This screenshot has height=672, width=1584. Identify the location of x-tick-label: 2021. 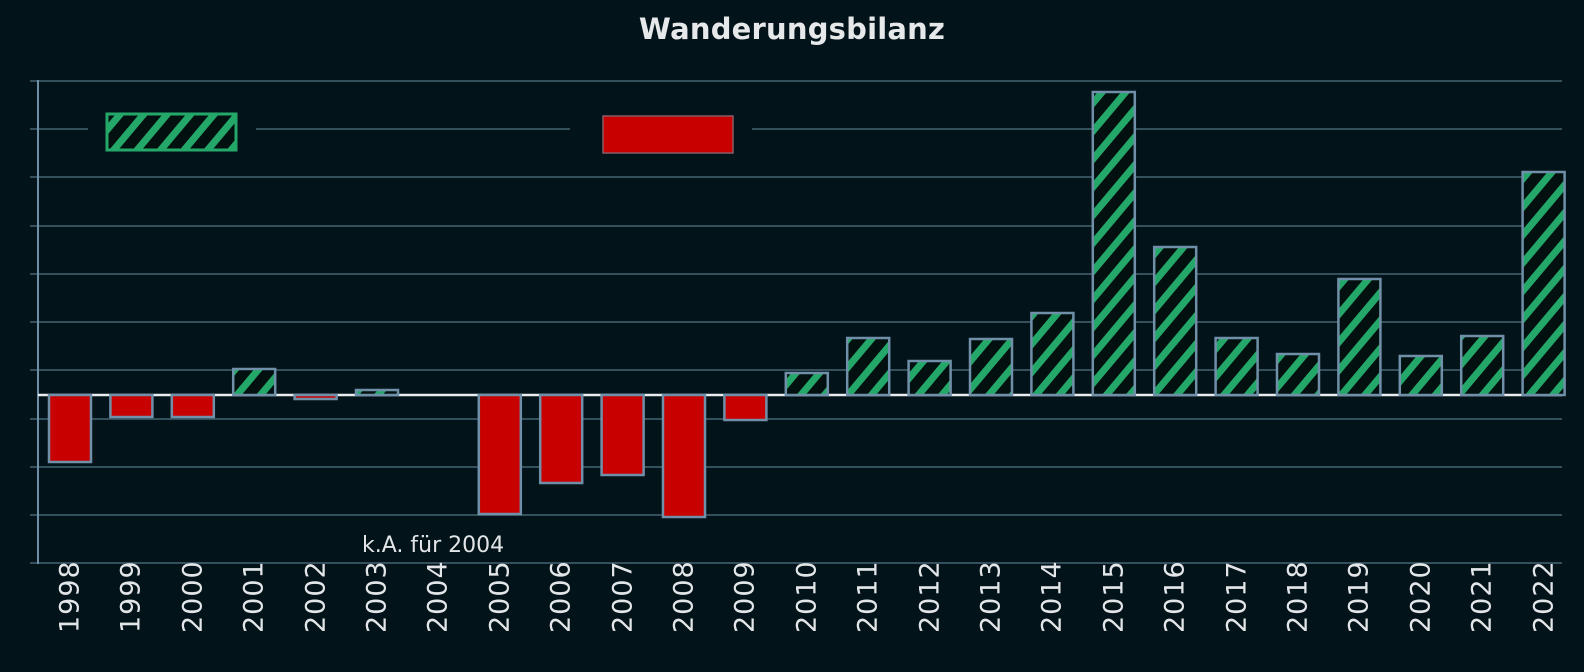
(1482, 596).